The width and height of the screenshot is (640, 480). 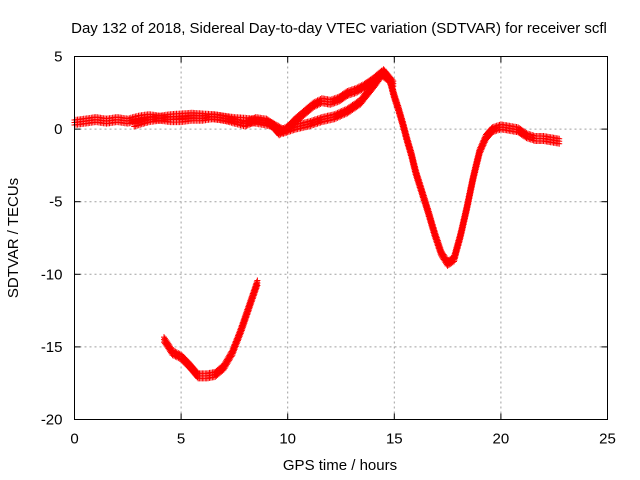 What do you see at coordinates (52, 420) in the screenshot?
I see `y-tick-label: -20` at bounding box center [52, 420].